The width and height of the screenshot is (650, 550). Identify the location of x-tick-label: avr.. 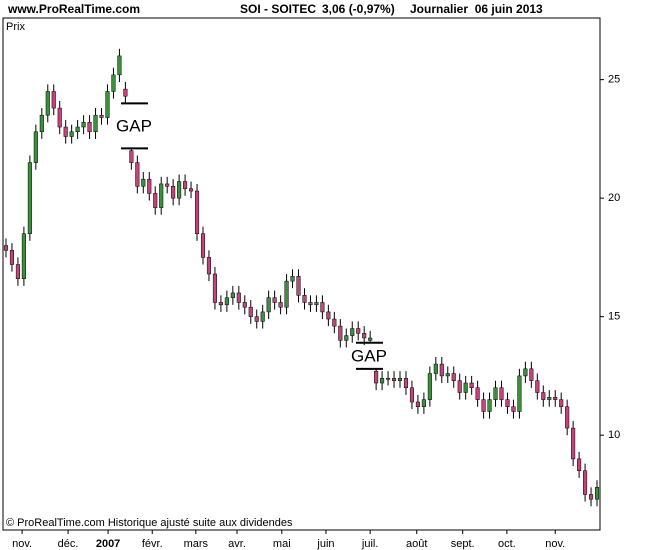
(237, 544).